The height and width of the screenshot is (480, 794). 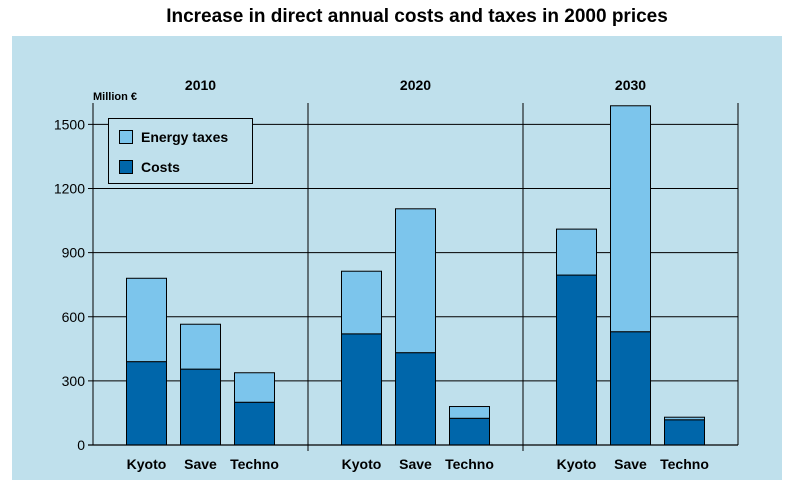 I want to click on bar-2020-kyoto-costs, so click(x=361, y=389).